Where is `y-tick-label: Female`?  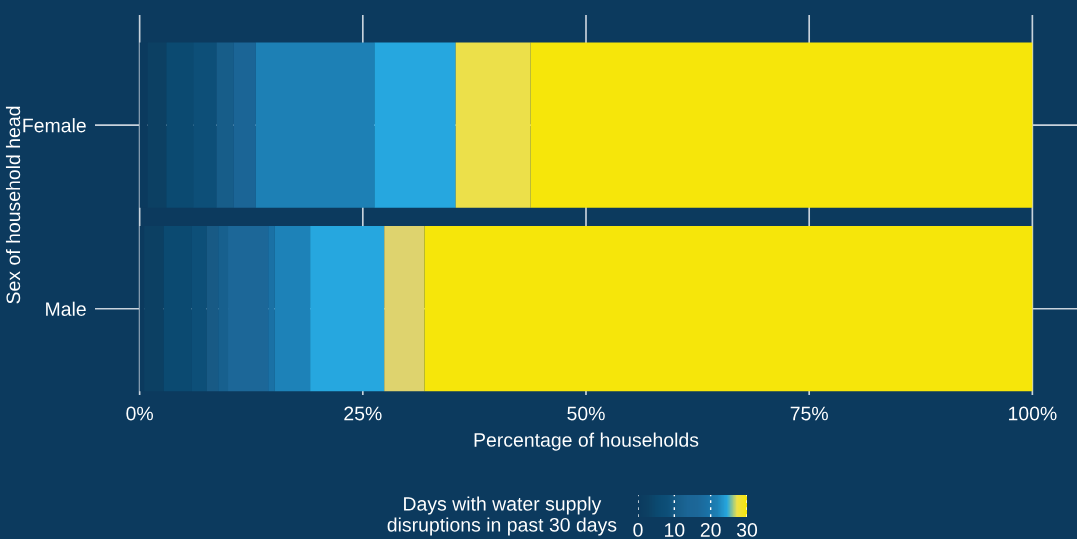
y-tick-label: Female is located at coordinates (54, 125).